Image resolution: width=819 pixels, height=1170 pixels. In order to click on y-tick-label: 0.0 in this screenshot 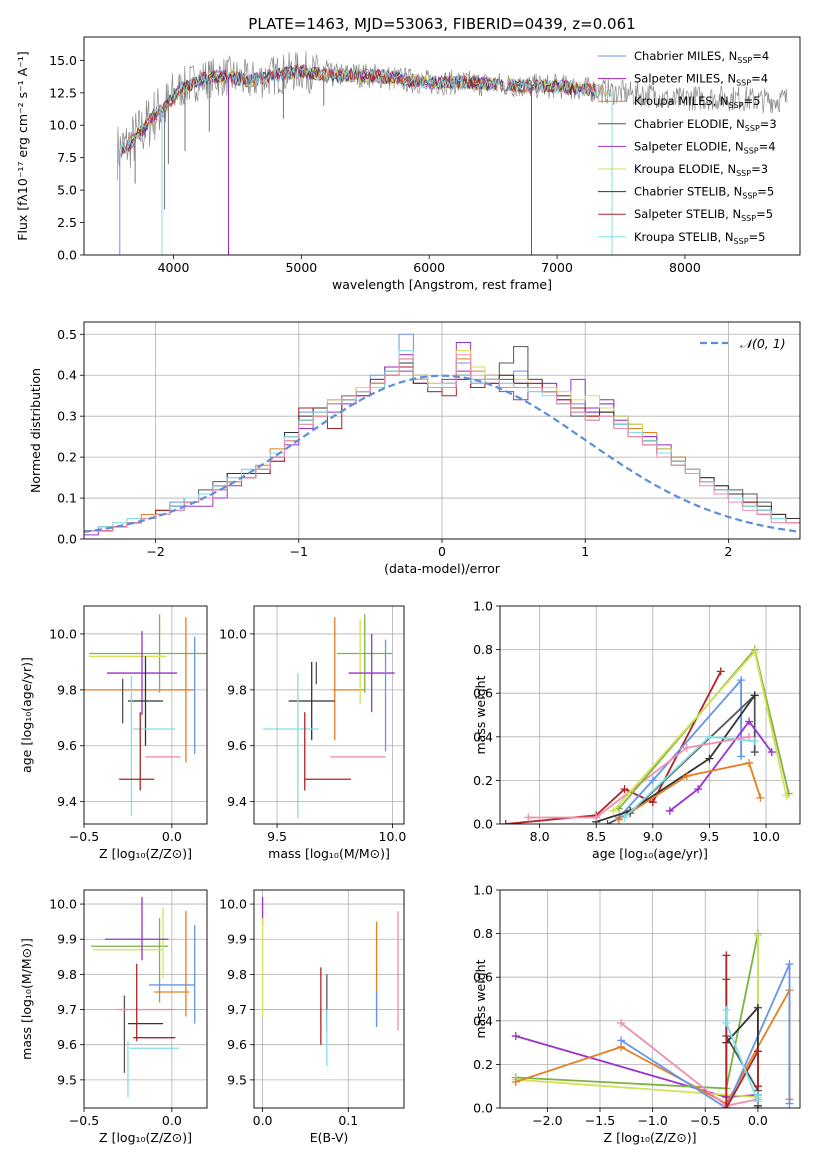, I will do `click(483, 1108)`.